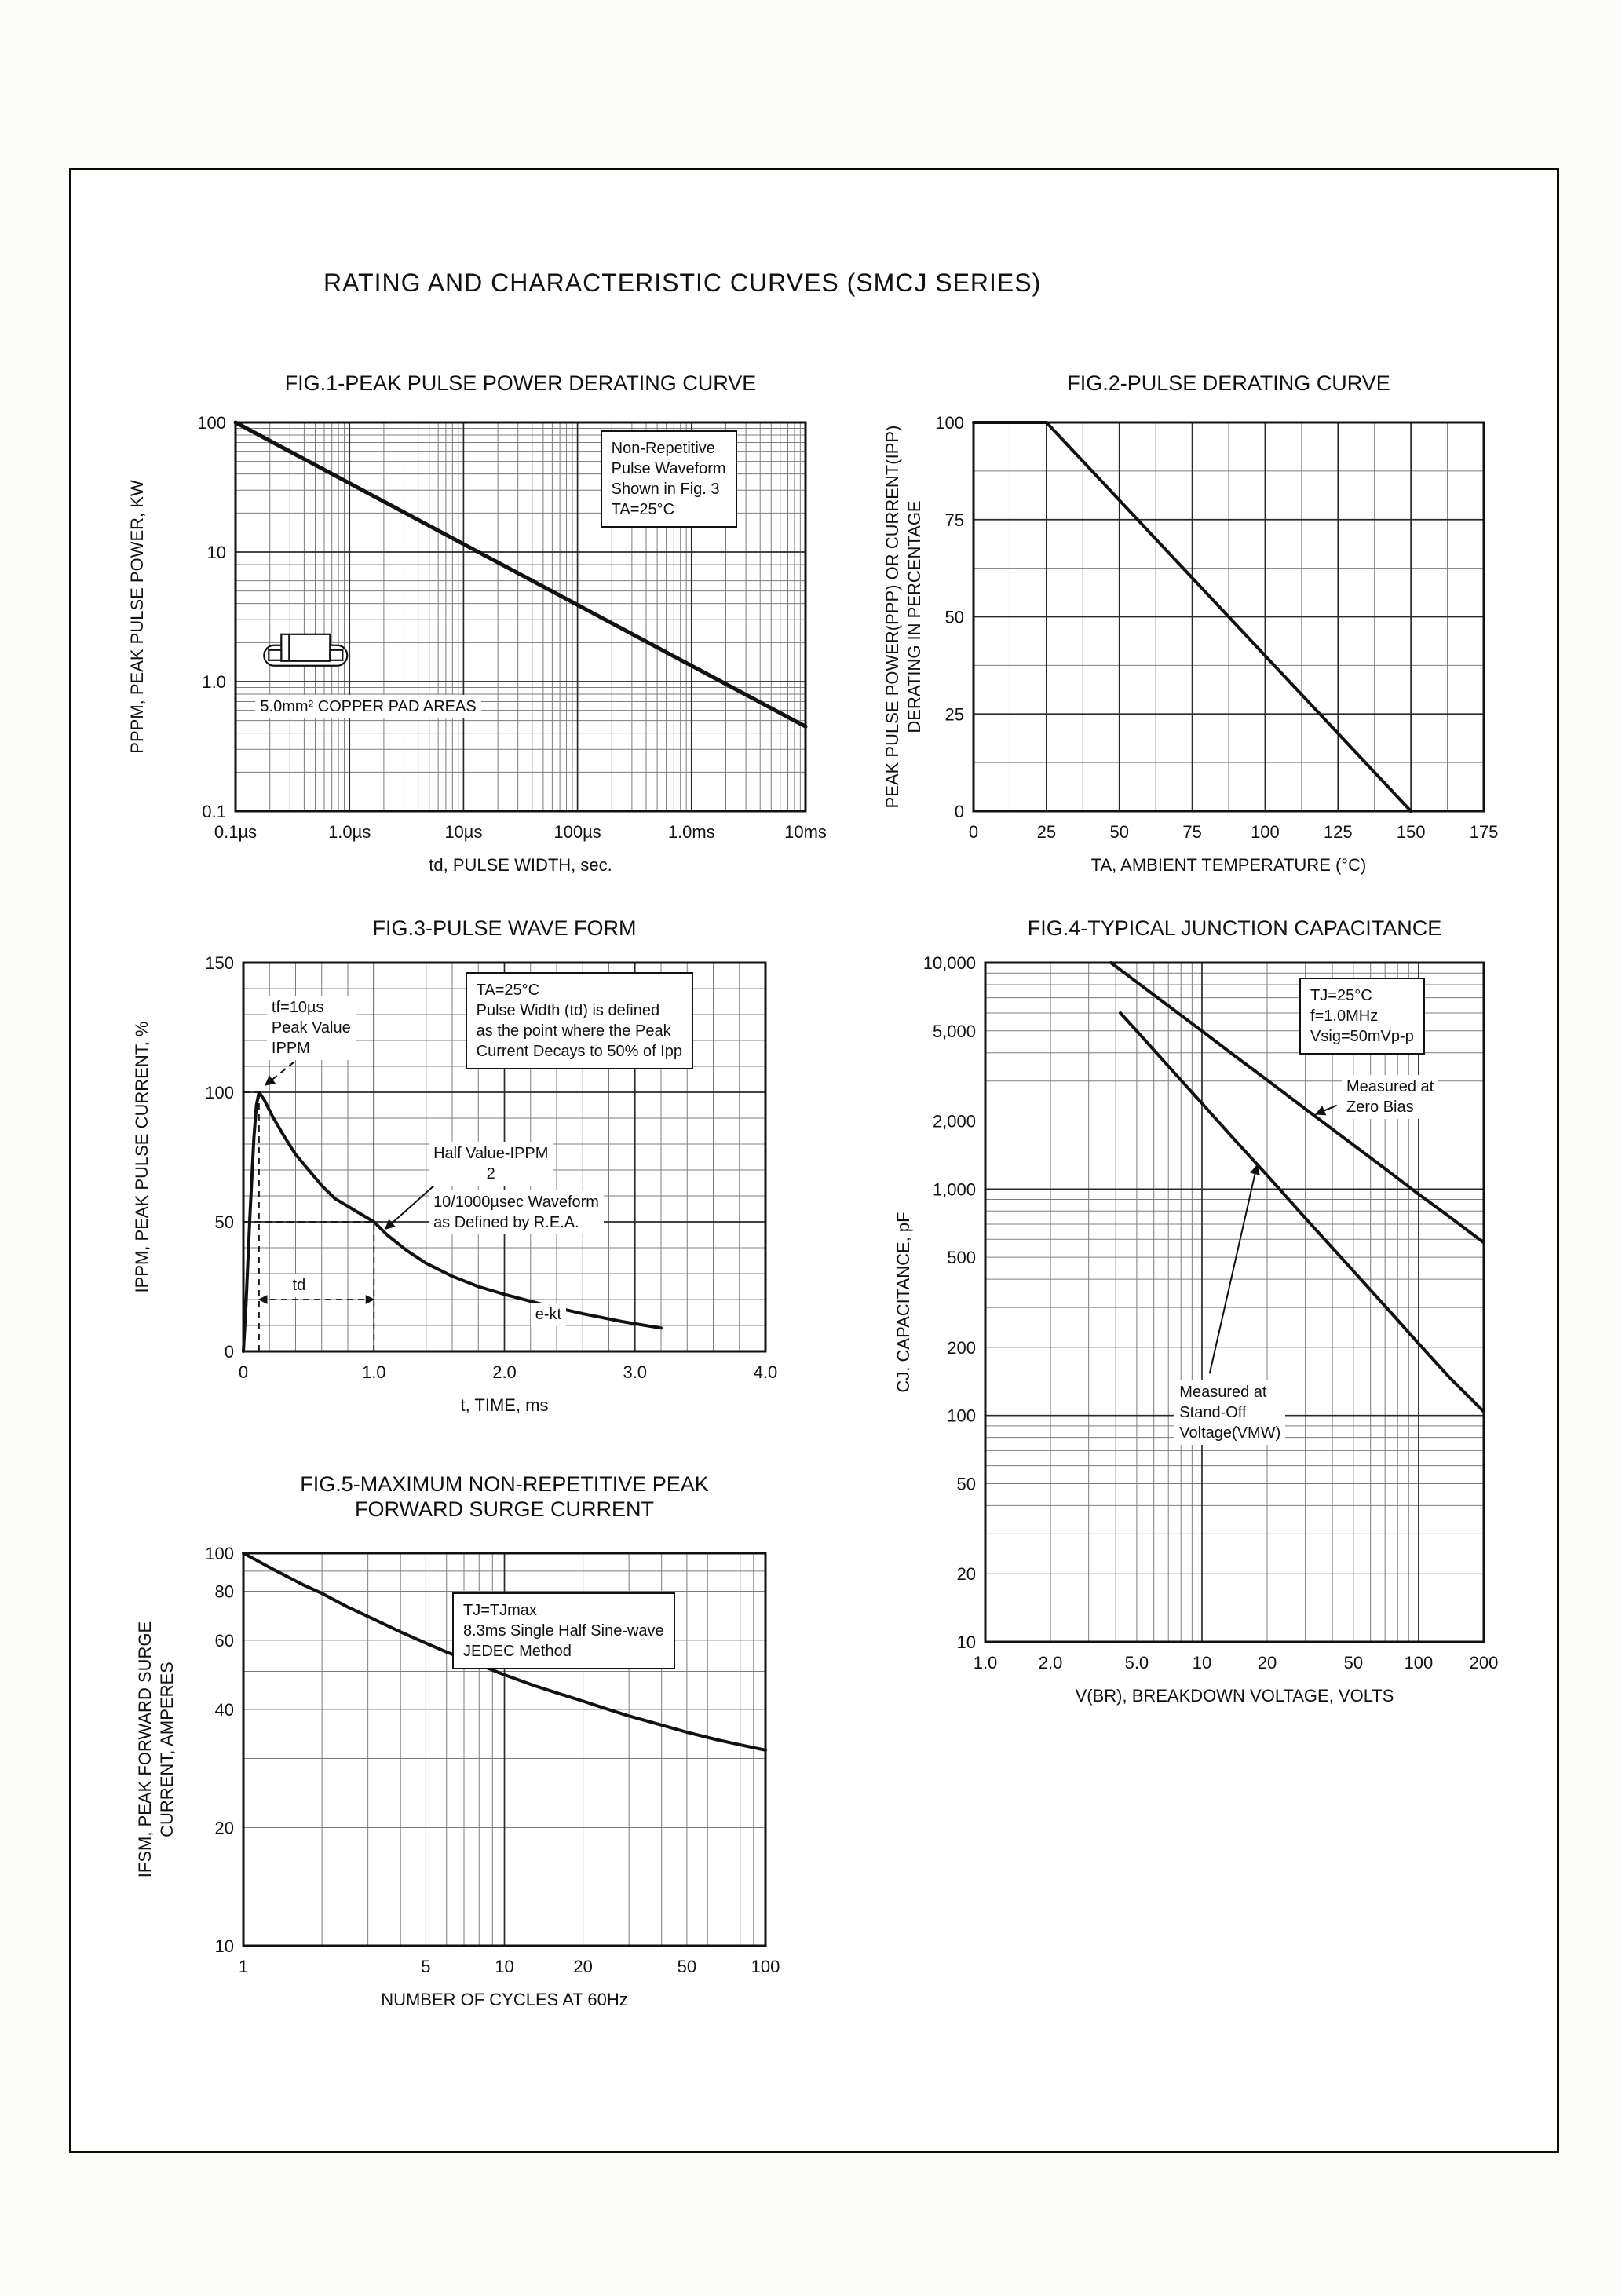  What do you see at coordinates (463, 832) in the screenshot?
I see `svg-text: 10µs` at bounding box center [463, 832].